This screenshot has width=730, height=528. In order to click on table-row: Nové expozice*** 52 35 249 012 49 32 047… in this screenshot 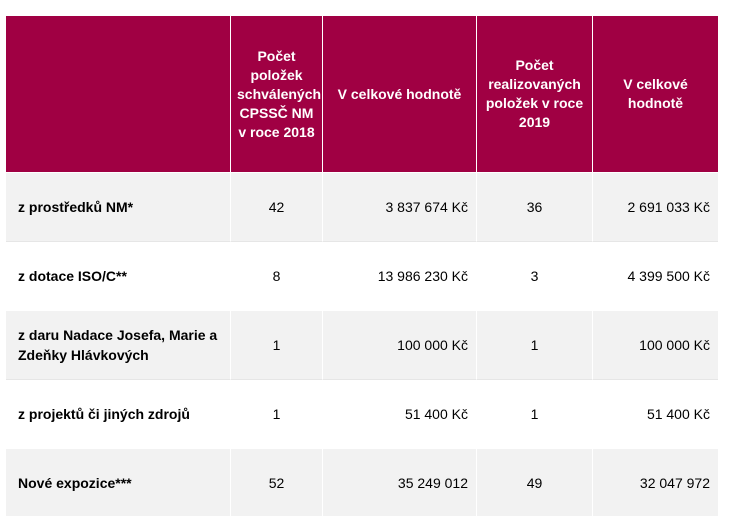, I will do `click(362, 482)`.